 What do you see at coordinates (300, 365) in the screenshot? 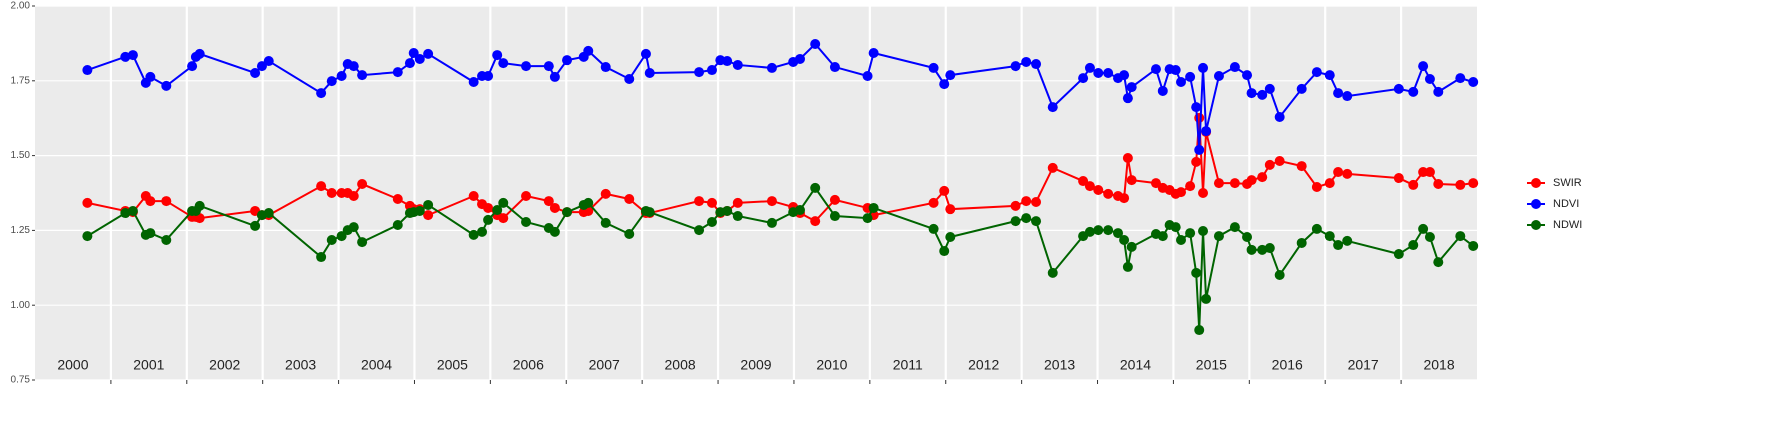
I see `x-tick-label: 2003` at bounding box center [300, 365].